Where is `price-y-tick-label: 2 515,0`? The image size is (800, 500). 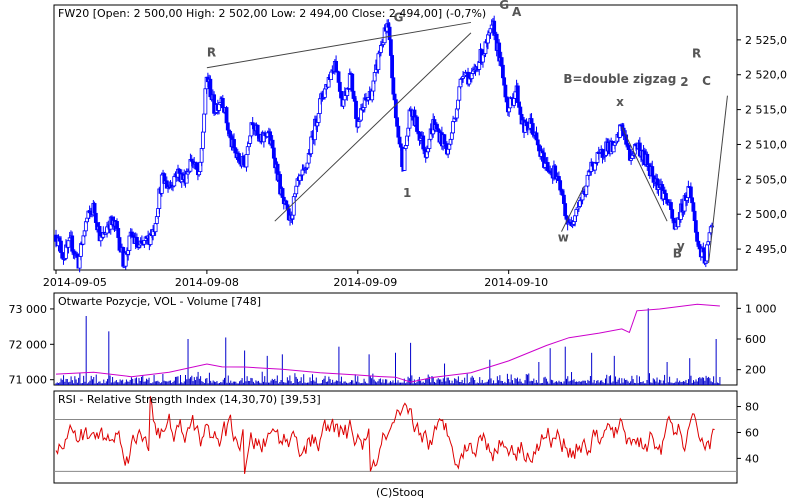 price-y-tick-label: 2 515,0 is located at coordinates (766, 110).